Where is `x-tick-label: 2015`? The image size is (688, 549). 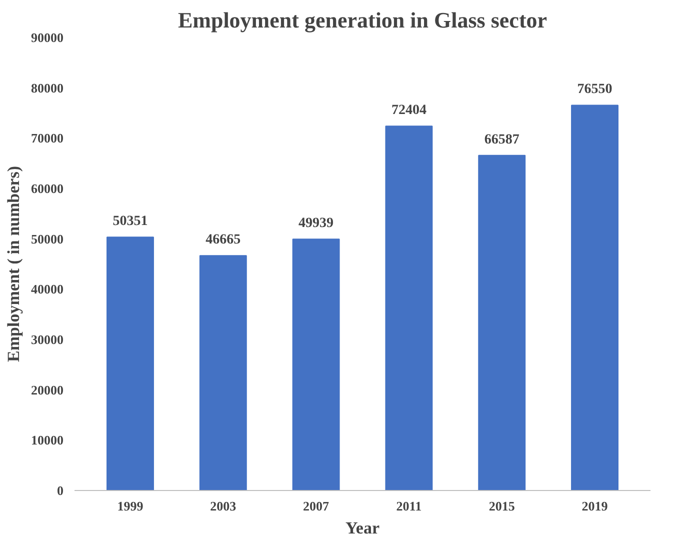
x-tick-label: 2015 is located at coordinates (502, 506).